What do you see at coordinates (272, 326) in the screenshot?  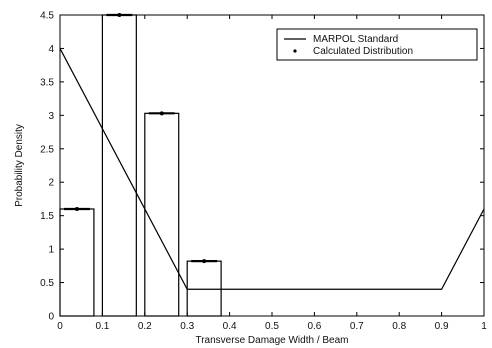 I see `x-tick-label: 0.5` at bounding box center [272, 326].